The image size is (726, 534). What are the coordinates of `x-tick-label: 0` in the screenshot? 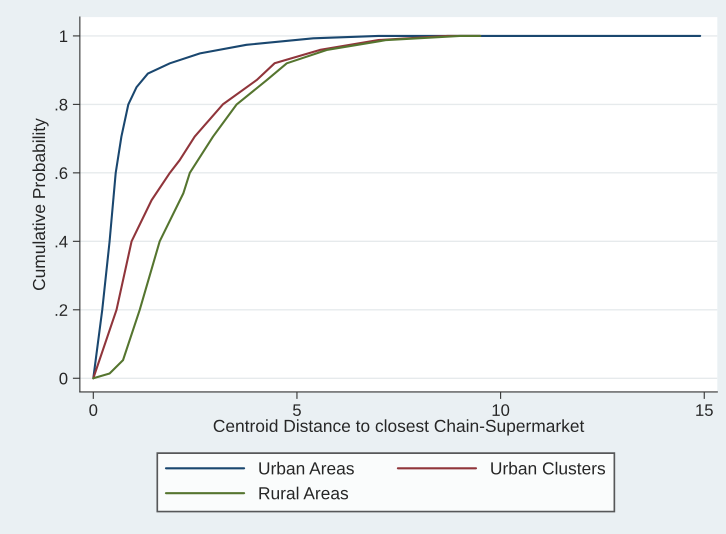 It's located at (93, 410).